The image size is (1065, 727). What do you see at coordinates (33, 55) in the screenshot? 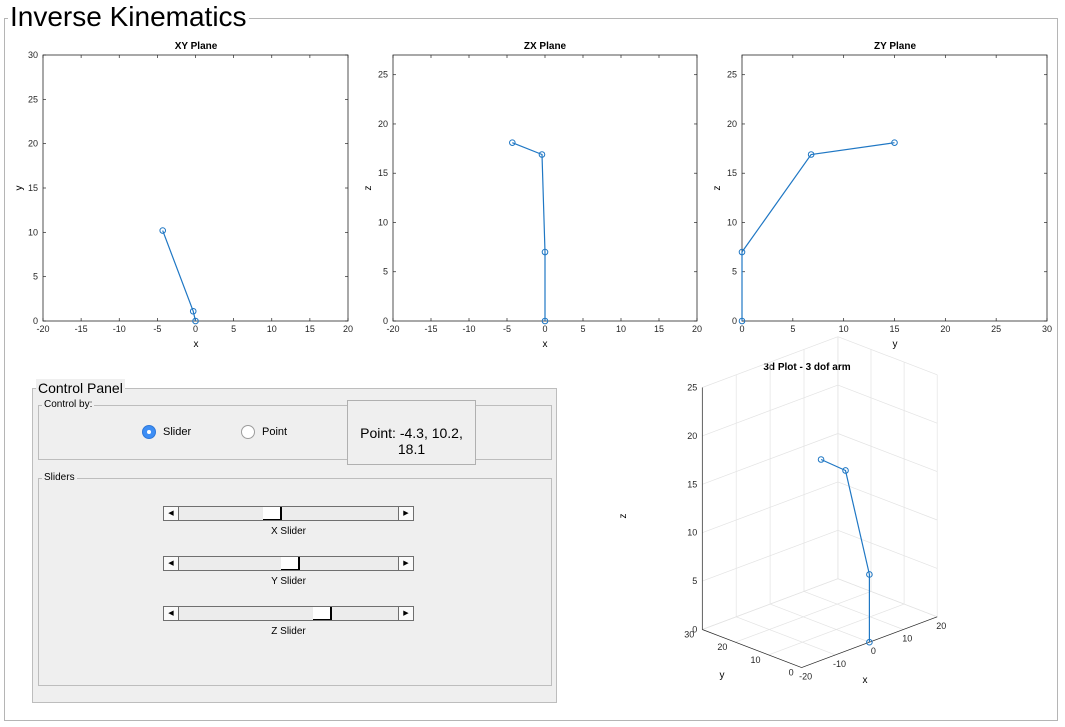
I see `xy-ytick-label: 30` at bounding box center [33, 55].